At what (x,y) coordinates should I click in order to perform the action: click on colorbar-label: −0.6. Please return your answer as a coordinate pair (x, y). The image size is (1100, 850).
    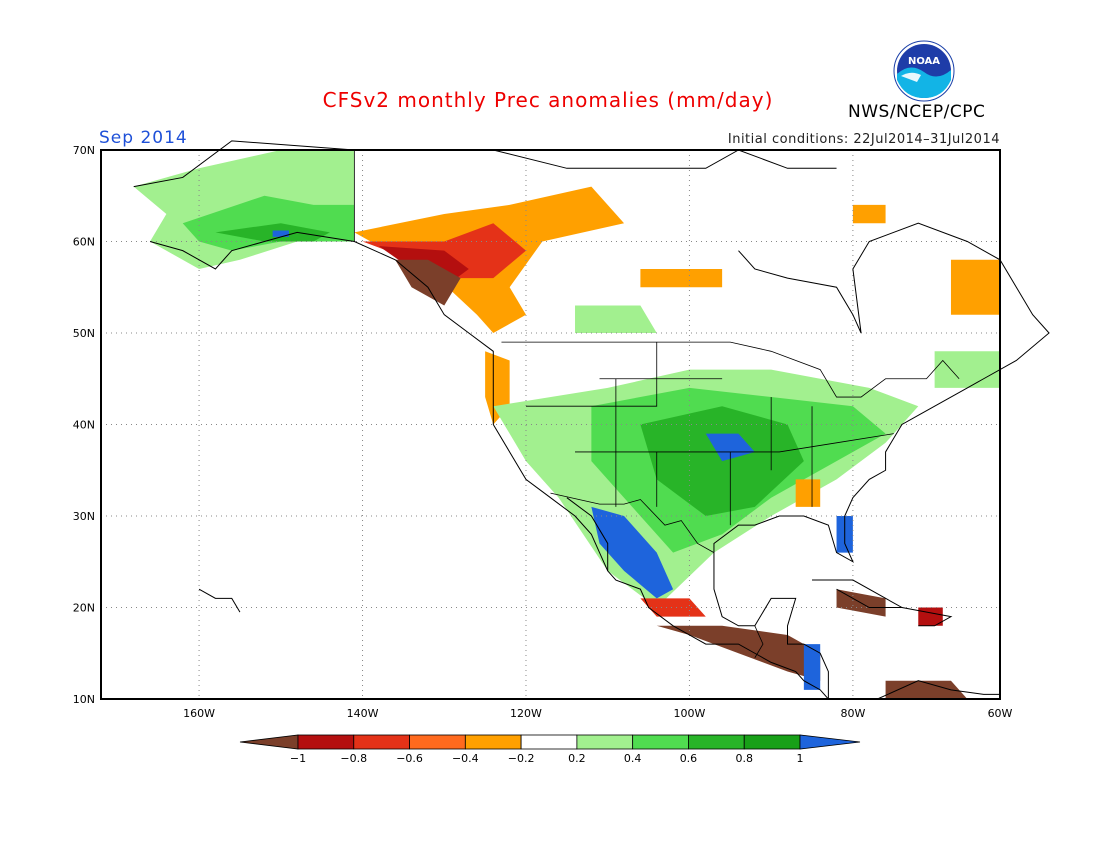
    Looking at the image, I should click on (409, 758).